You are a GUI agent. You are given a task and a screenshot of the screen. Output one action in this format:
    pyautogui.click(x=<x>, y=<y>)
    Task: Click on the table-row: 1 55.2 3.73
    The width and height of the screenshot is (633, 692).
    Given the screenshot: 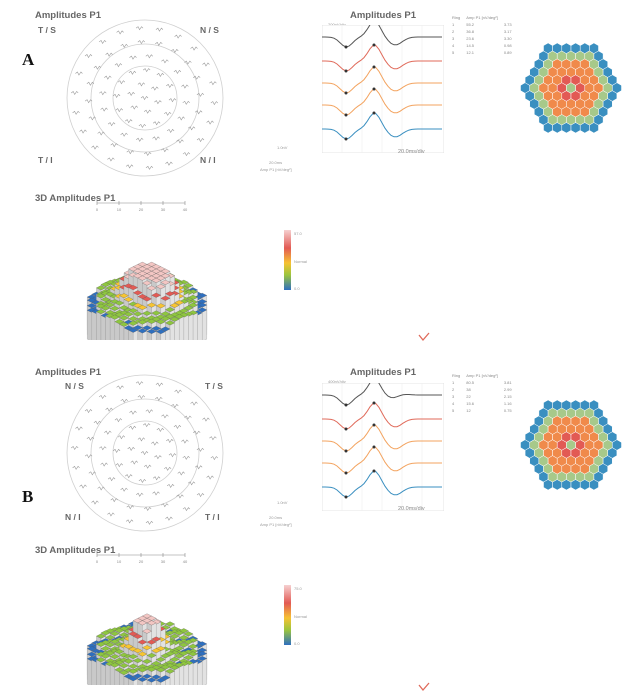 What is the action you would take?
    pyautogui.click(x=482, y=24)
    